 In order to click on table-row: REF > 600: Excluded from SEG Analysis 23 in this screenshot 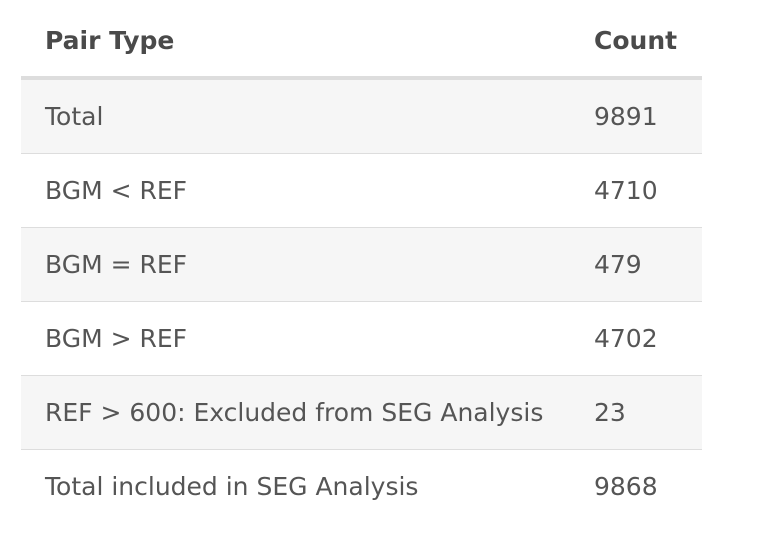, I will do `click(361, 412)`.